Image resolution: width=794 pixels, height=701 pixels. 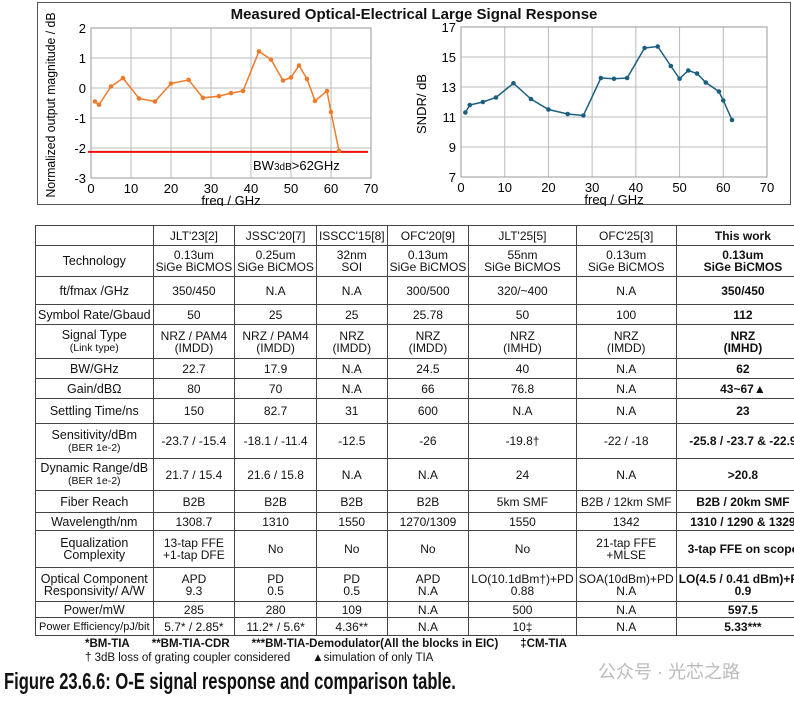 I want to click on table-cell: B2B, so click(x=275, y=501).